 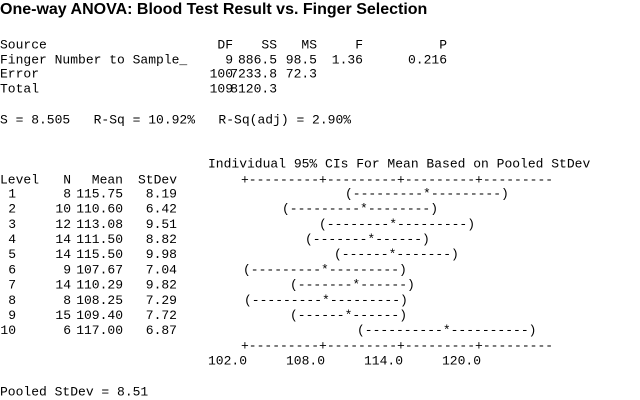 I want to click on ci-header-cell: Level, so click(x=19, y=179).